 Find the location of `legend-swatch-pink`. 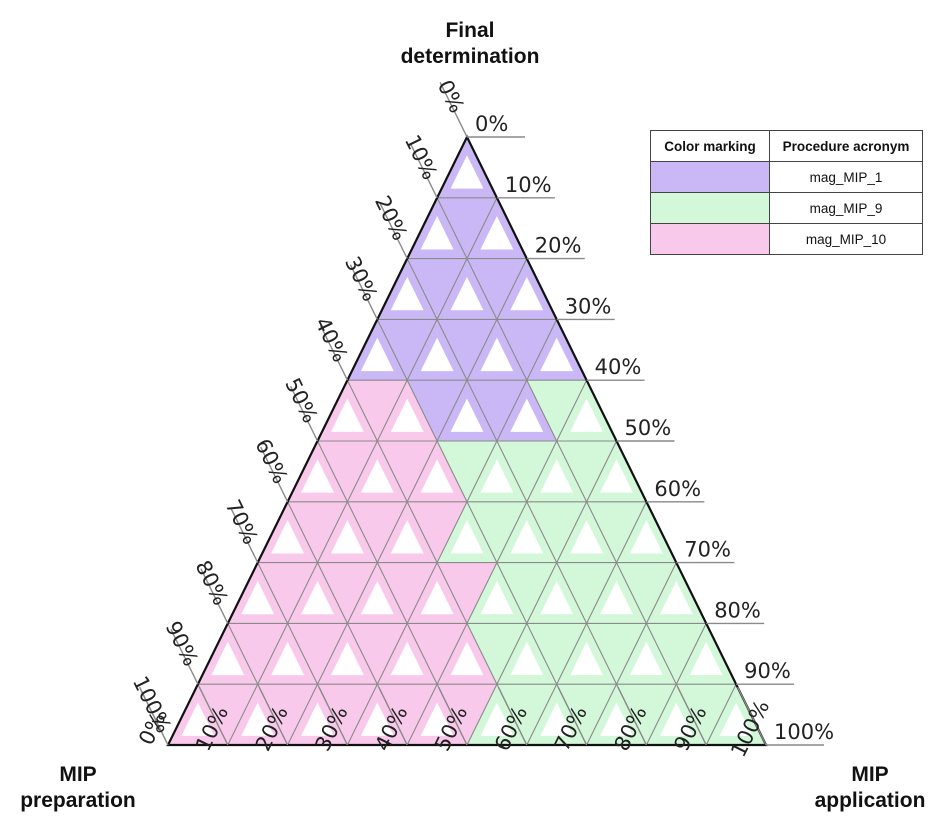

legend-swatch-pink is located at coordinates (710, 239).